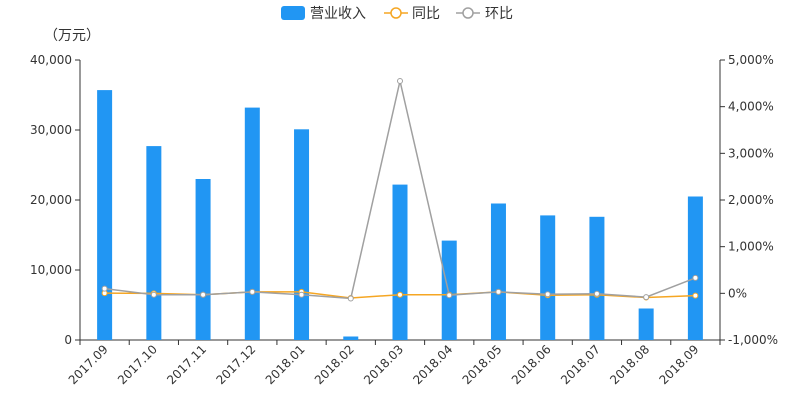 The height and width of the screenshot is (404, 800). Describe the element at coordinates (383, 364) in the screenshot. I see `x-tick-label: 2018.03` at that location.